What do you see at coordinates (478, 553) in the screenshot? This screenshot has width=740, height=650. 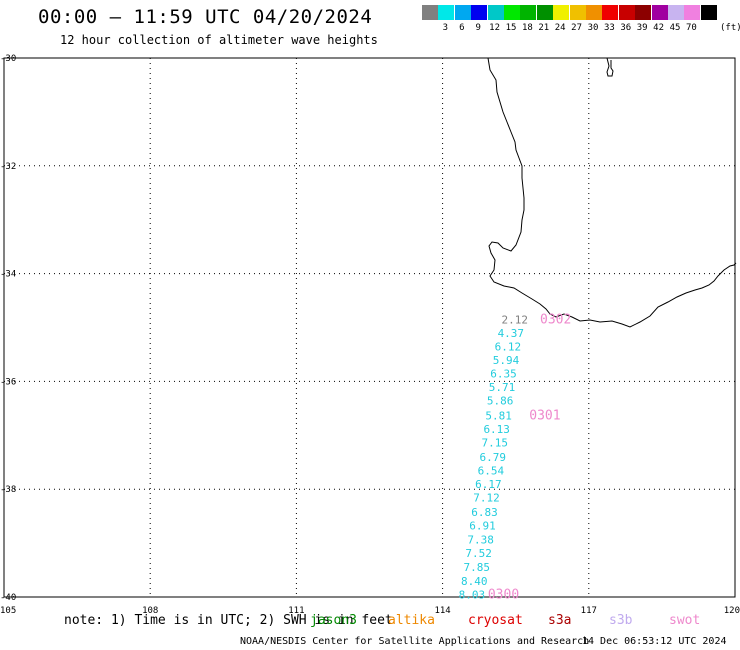 I see `wave-height-value: 7.52` at bounding box center [478, 553].